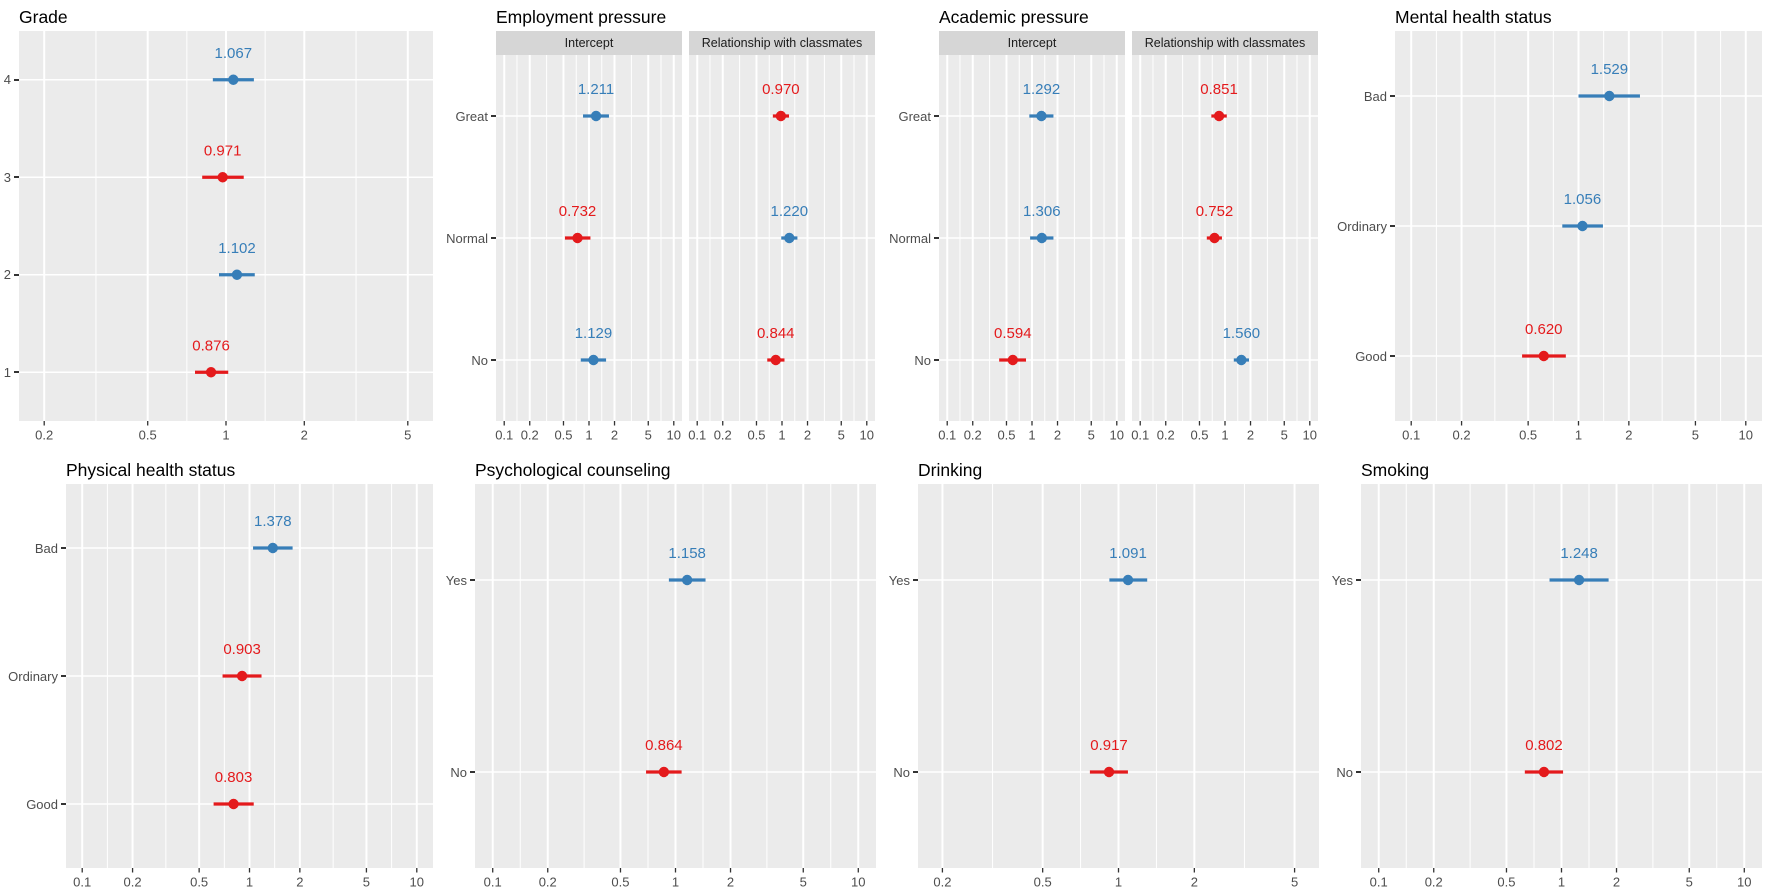  What do you see at coordinates (151, 470) in the screenshot?
I see `panel-title-physical-health-status: Physical health status` at bounding box center [151, 470].